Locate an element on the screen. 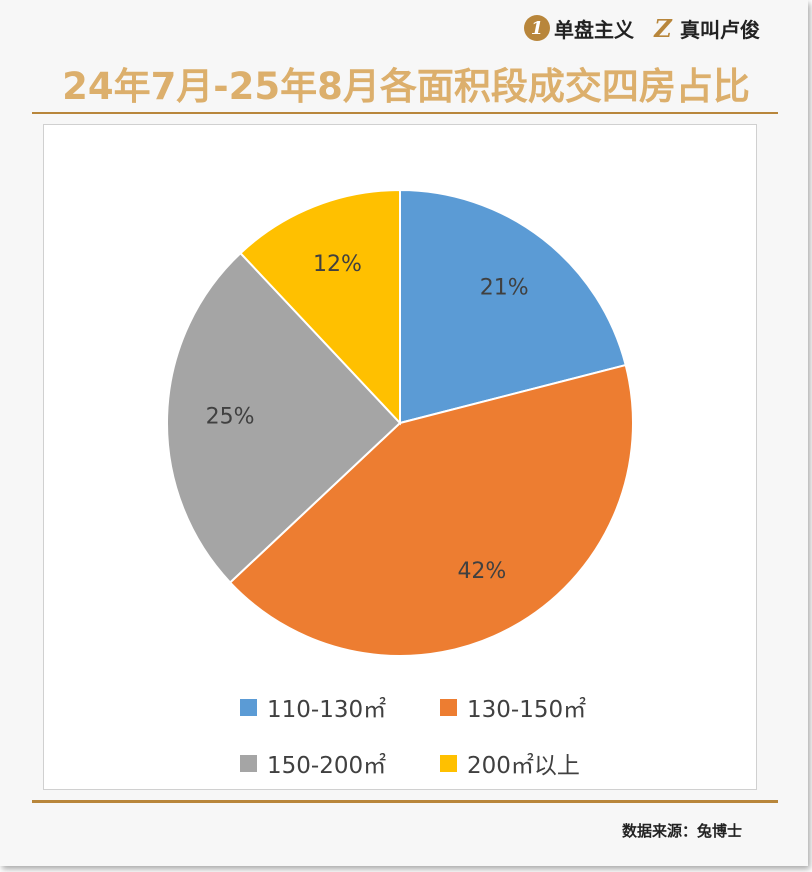  pie-data-label-4: 12% is located at coordinates (337, 264).